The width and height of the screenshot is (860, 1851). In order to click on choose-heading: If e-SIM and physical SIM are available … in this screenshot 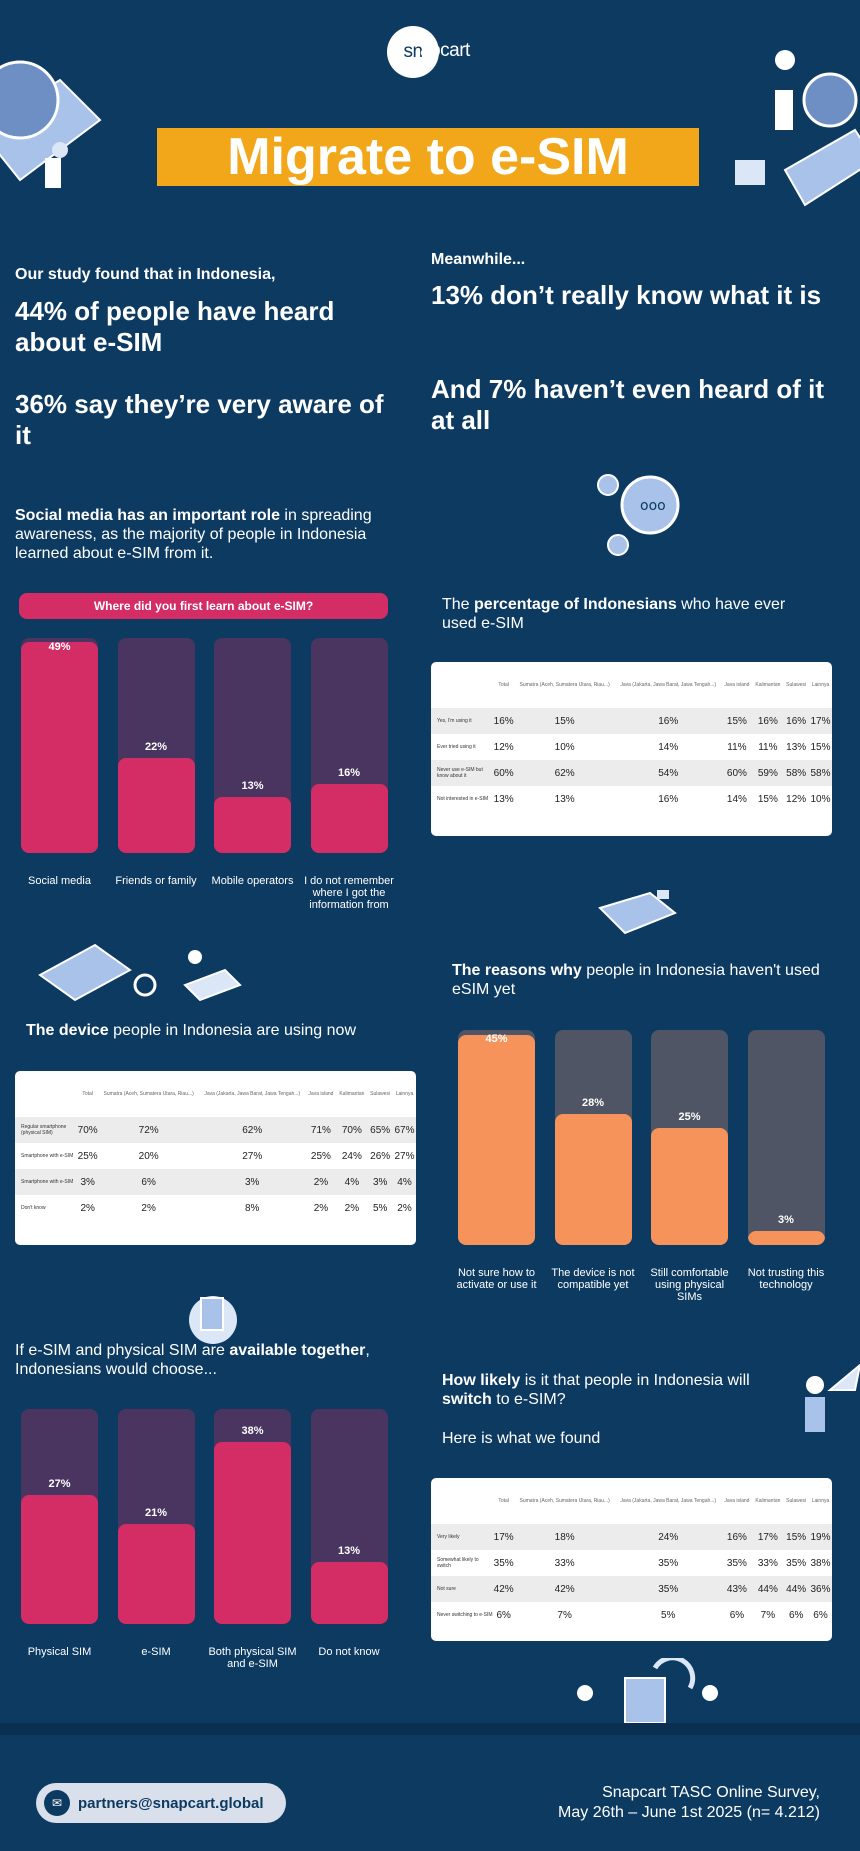, I will do `click(192, 1360)`.